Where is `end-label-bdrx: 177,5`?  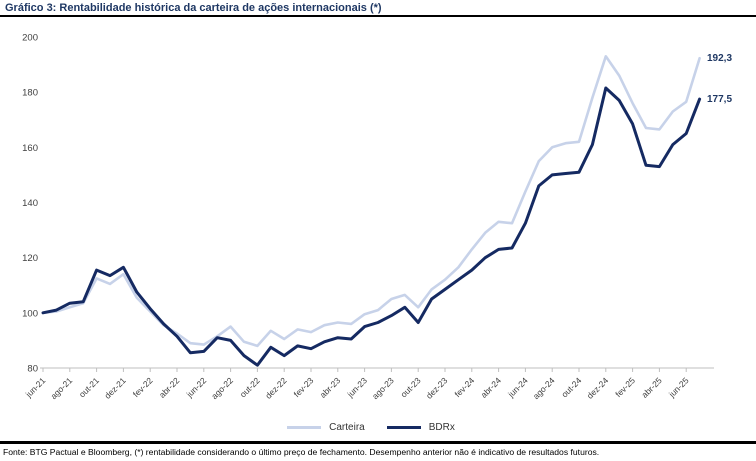
end-label-bdrx: 177,5 is located at coordinates (719, 99).